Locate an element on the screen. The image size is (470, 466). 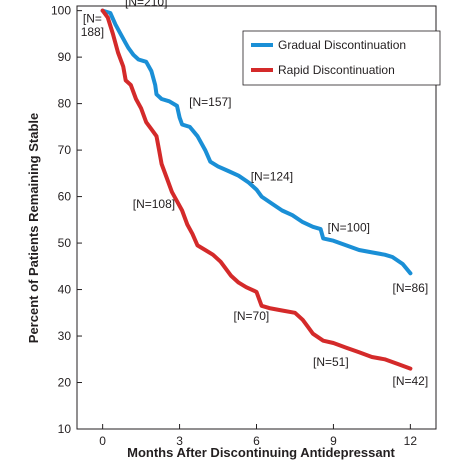
n-annotation: [N= is located at coordinates (92, 18).